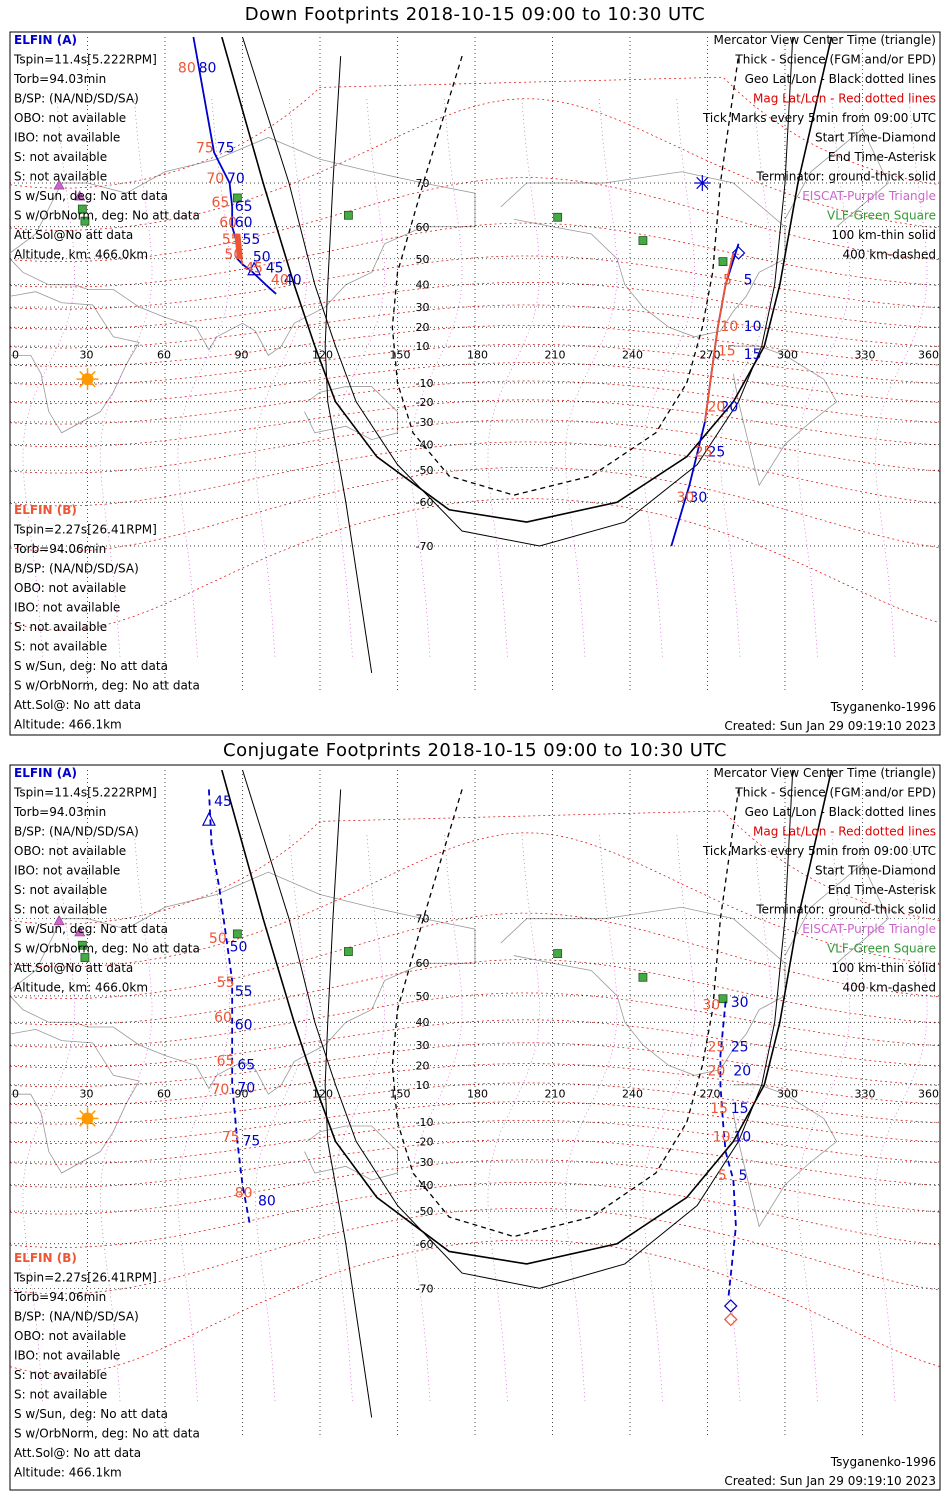 The image size is (950, 1500). Describe the element at coordinates (85, 60) in the screenshot. I see `elfin-a-info-line: Tspin=11.4s[5.222RPM]` at that location.